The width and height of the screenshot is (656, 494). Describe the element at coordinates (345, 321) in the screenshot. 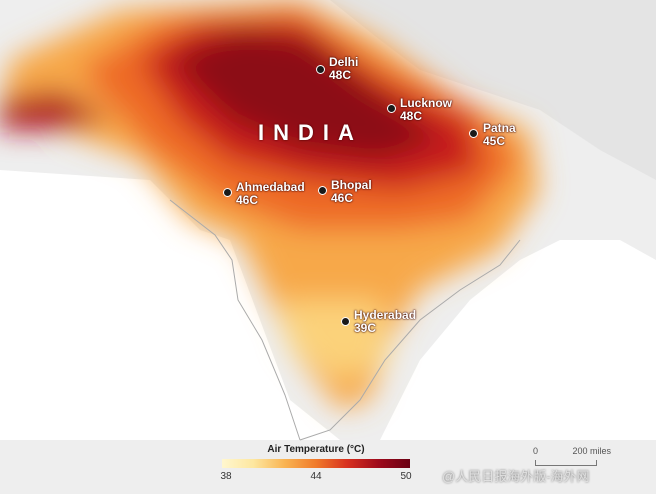

I see `city-marker-hyderabad` at that location.